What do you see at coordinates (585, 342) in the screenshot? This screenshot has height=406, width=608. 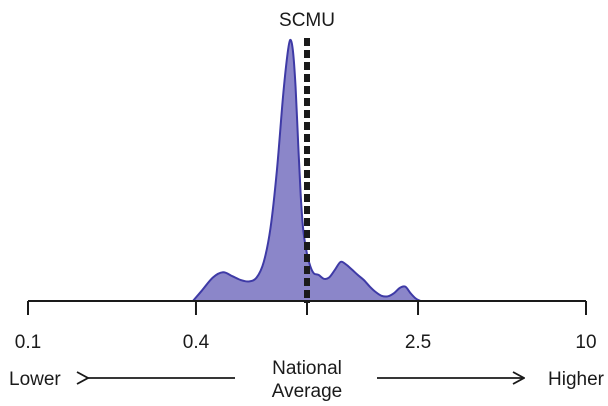 I see `x-tick-label: 10` at bounding box center [585, 342].